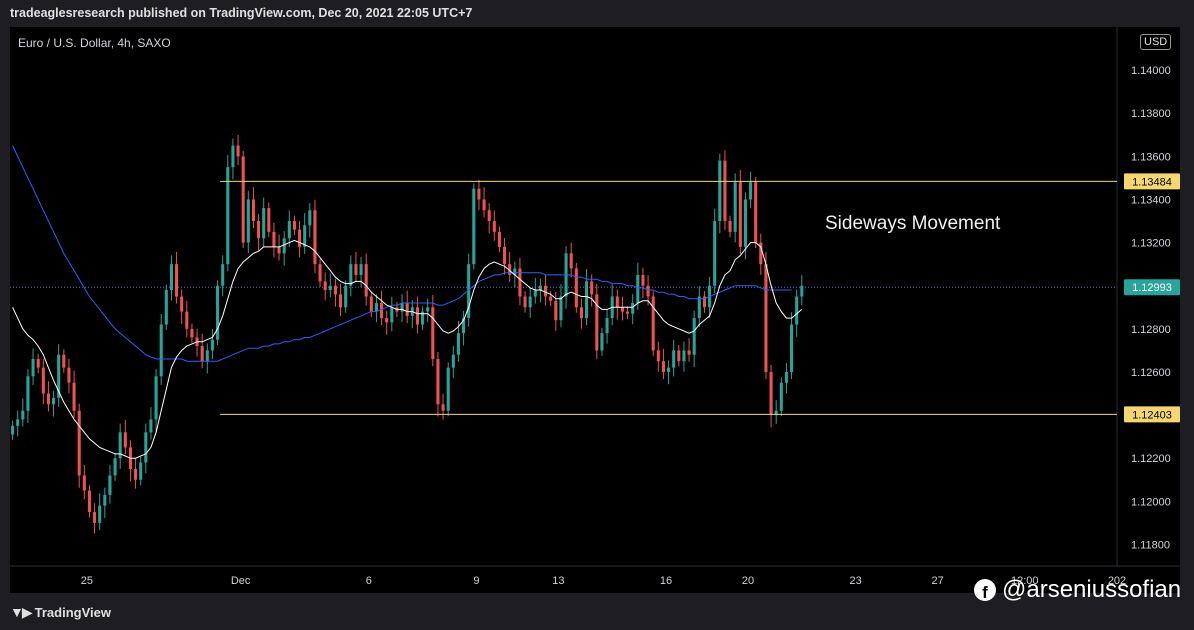 Image resolution: width=1194 pixels, height=630 pixels. I want to click on x-tick-label: 16, so click(666, 581).